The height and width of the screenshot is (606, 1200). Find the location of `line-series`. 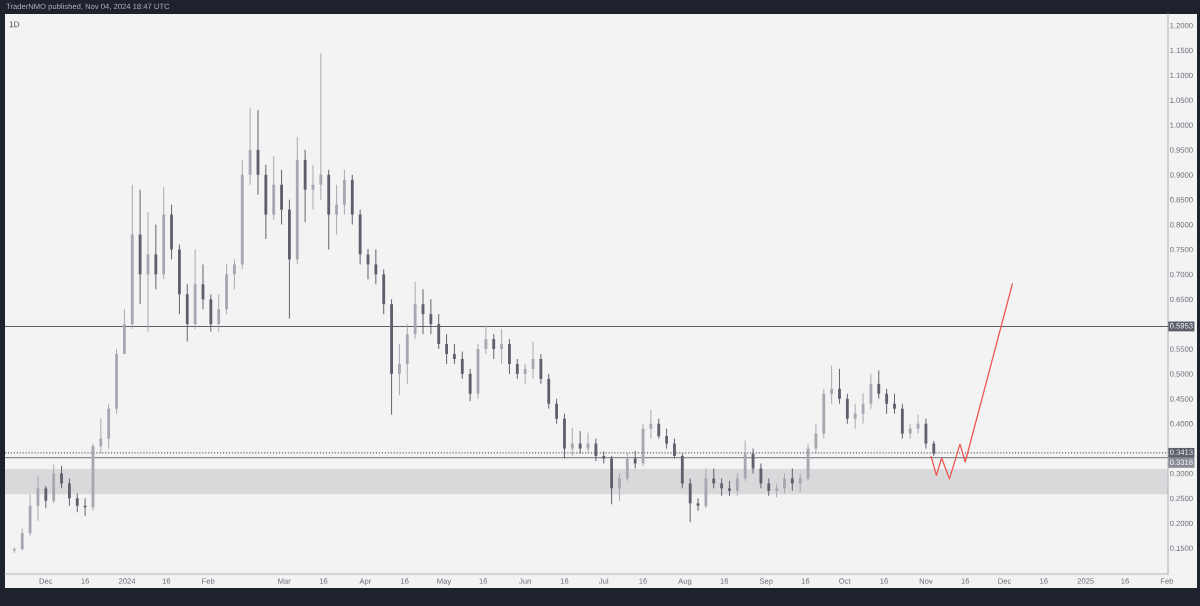

line-series is located at coordinates (971, 381).